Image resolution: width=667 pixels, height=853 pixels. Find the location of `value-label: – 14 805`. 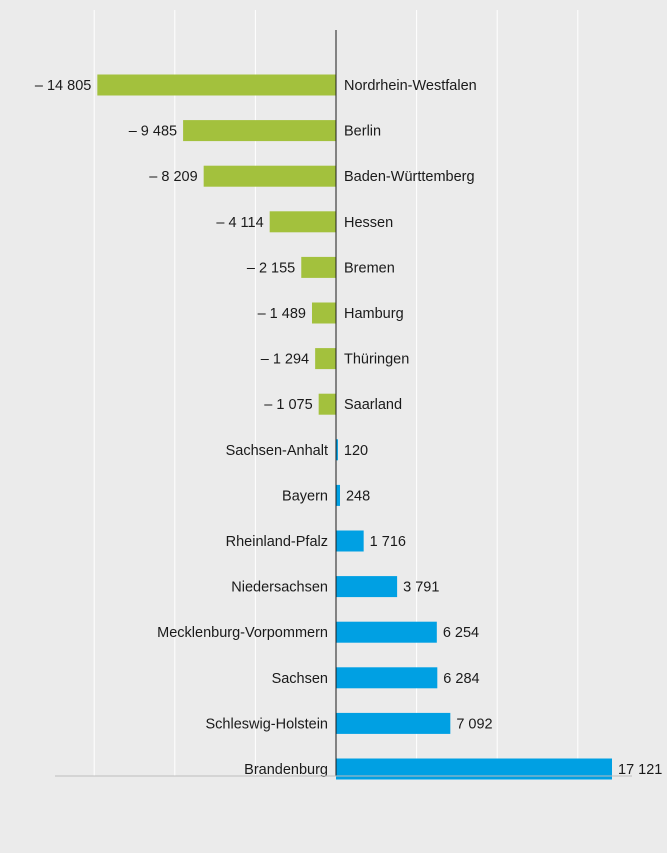

value-label: – 14 805 is located at coordinates (63, 86).